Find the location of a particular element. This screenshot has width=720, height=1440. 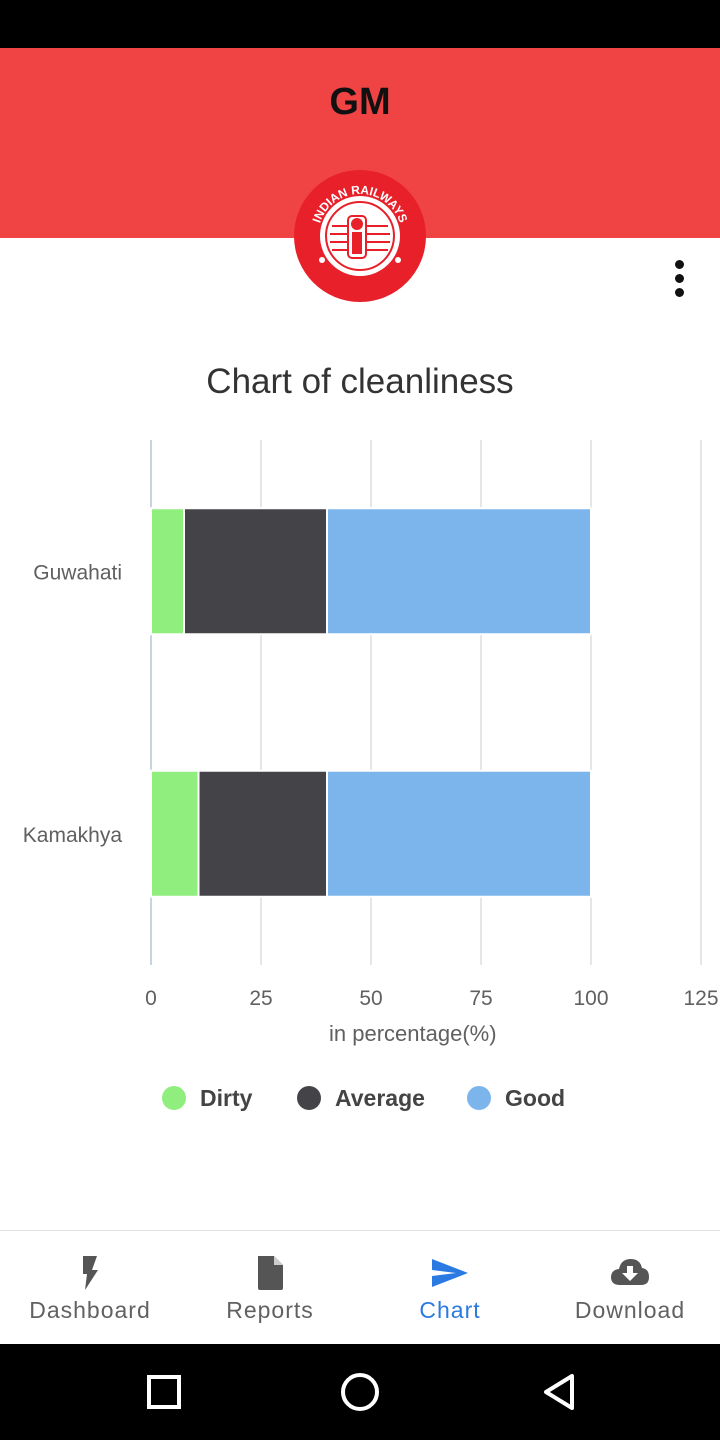

system-navigation-bar is located at coordinates (360, 1392).